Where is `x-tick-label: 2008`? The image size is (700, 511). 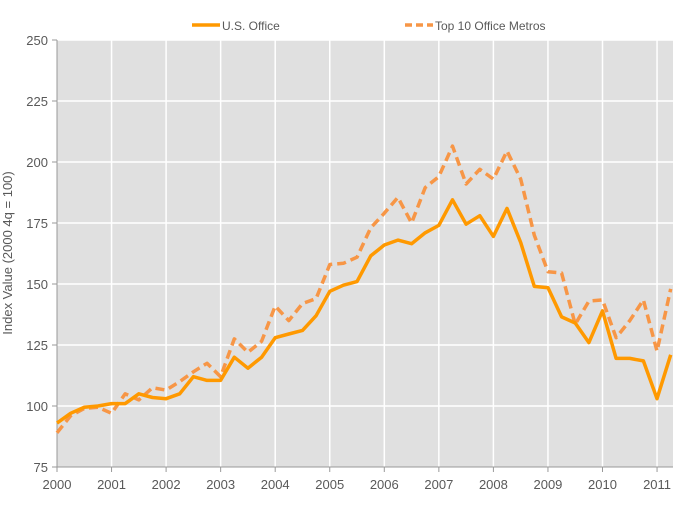 x-tick-label: 2008 is located at coordinates (493, 484).